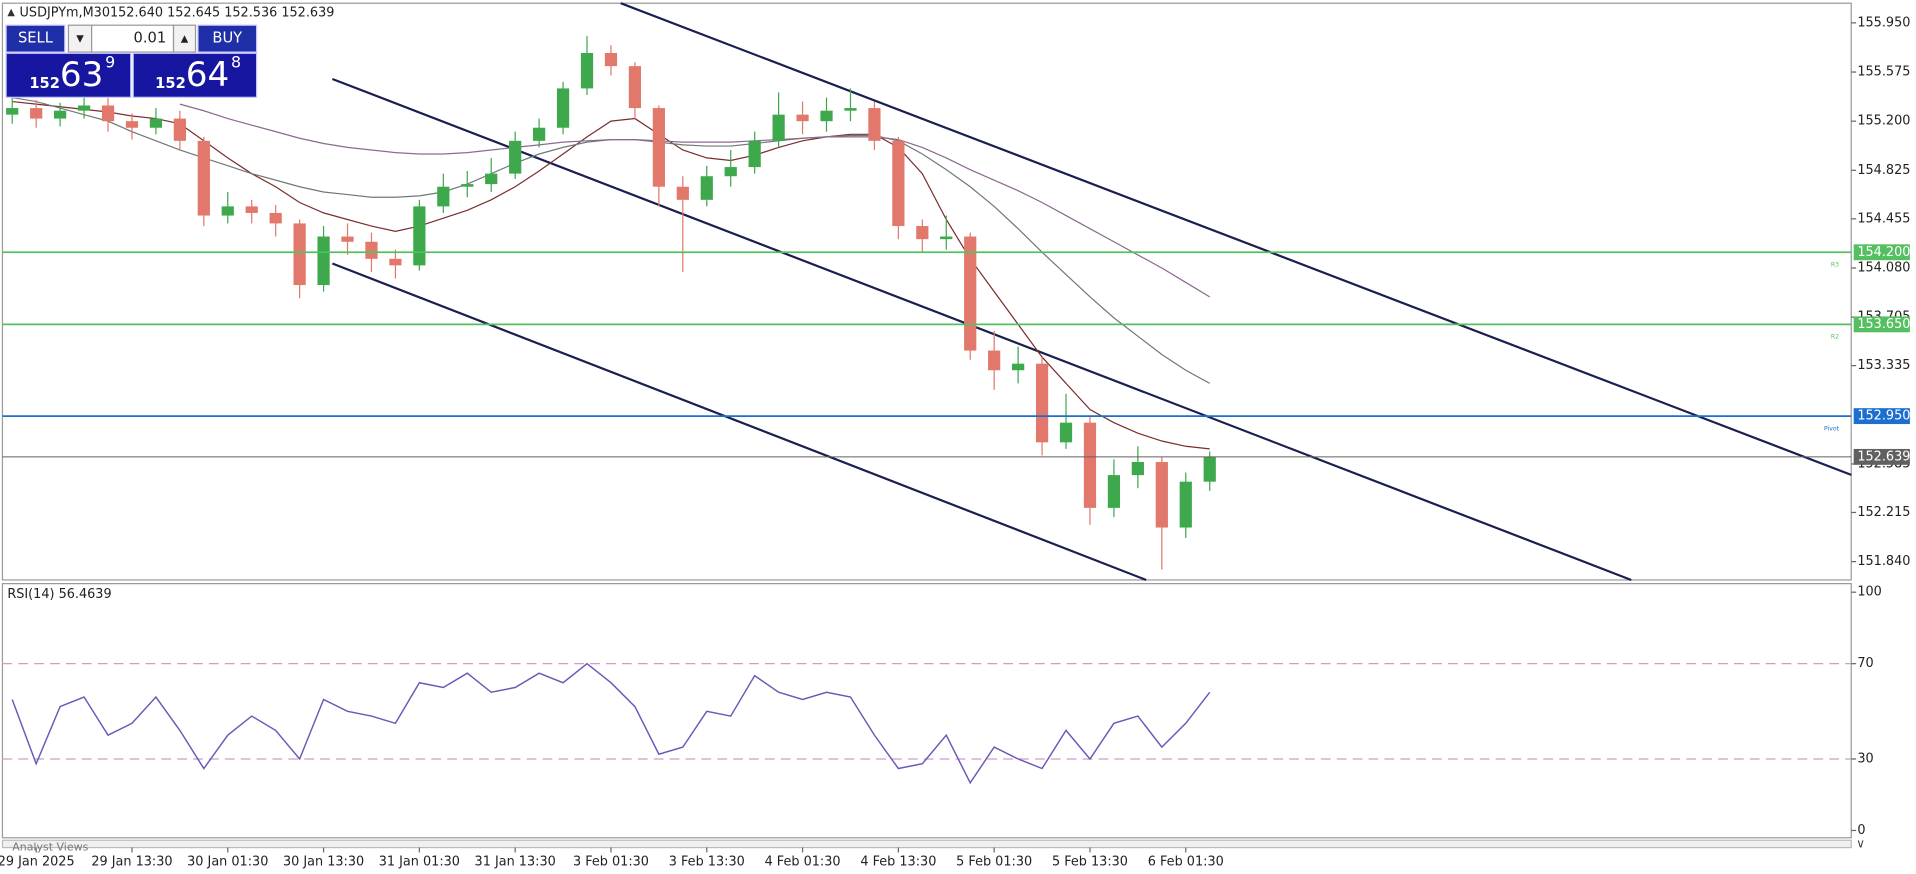 The height and width of the screenshot is (874, 1916). What do you see at coordinates (170, 83) in the screenshot?
I see `buy-price-prefix: 152` at bounding box center [170, 83].